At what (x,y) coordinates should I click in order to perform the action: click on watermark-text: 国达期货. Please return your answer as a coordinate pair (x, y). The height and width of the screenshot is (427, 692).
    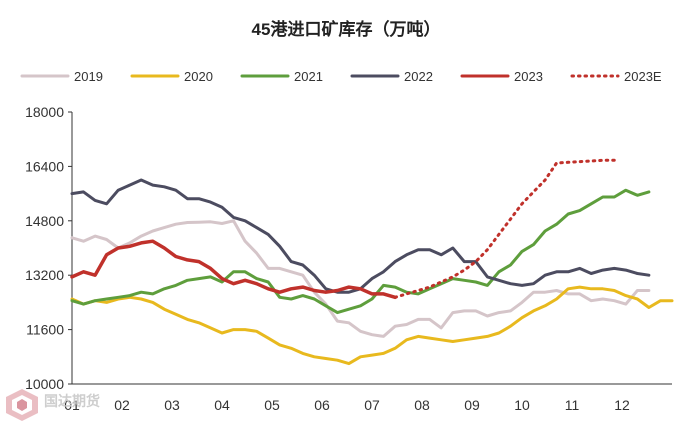
    Looking at the image, I should click on (72, 401).